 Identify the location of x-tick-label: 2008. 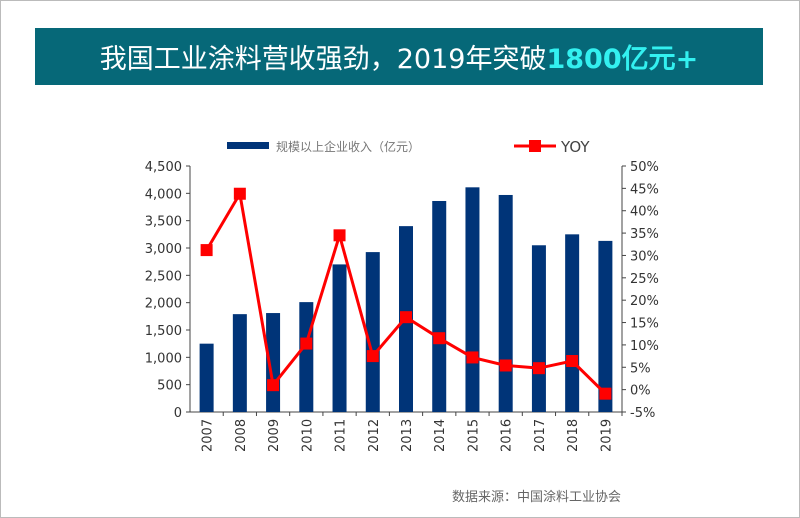
(241, 435).